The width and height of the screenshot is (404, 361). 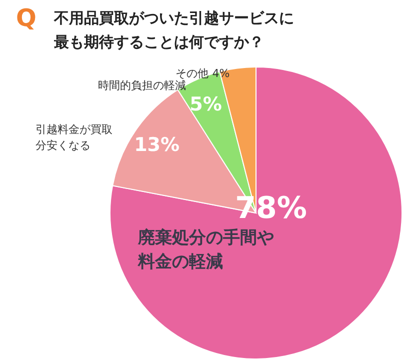 What do you see at coordinates (206, 104) in the screenshot?
I see `data-label: 5%` at bounding box center [206, 104].